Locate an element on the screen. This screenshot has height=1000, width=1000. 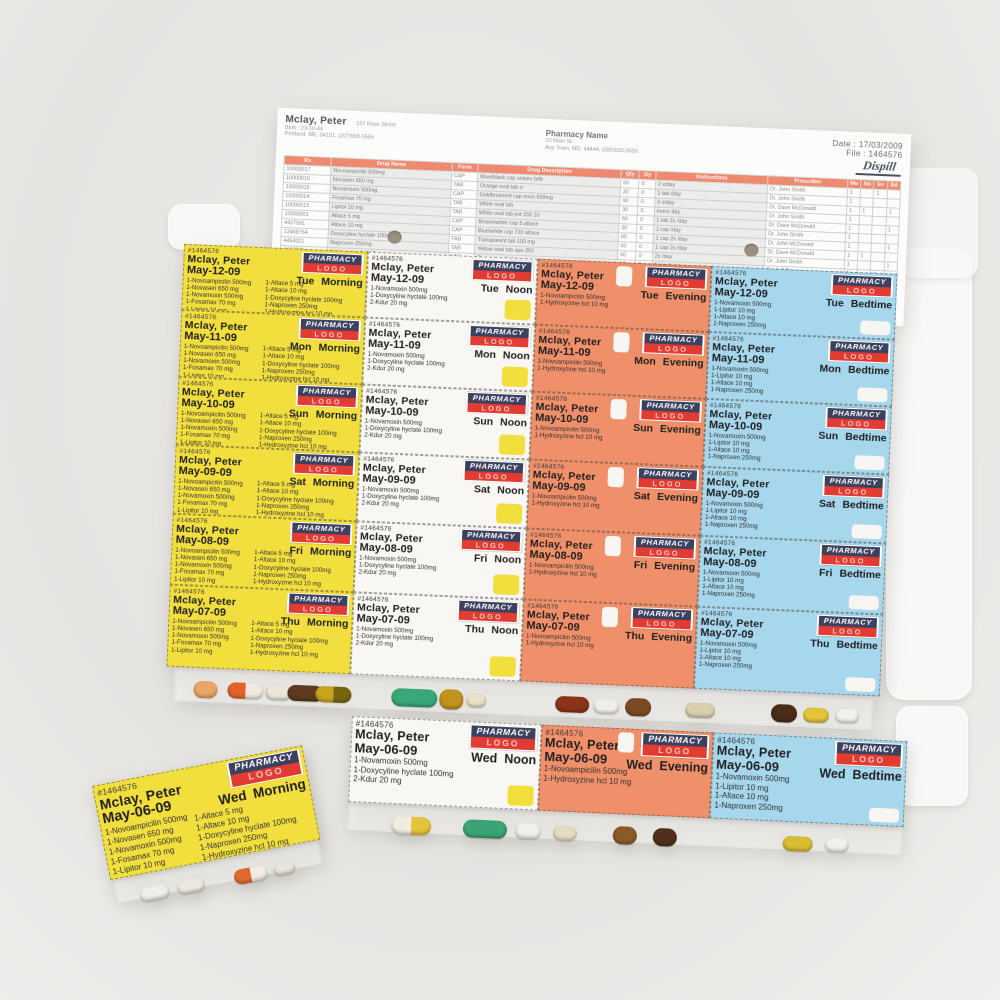
brand-logo: Dispill is located at coordinates (879, 167).